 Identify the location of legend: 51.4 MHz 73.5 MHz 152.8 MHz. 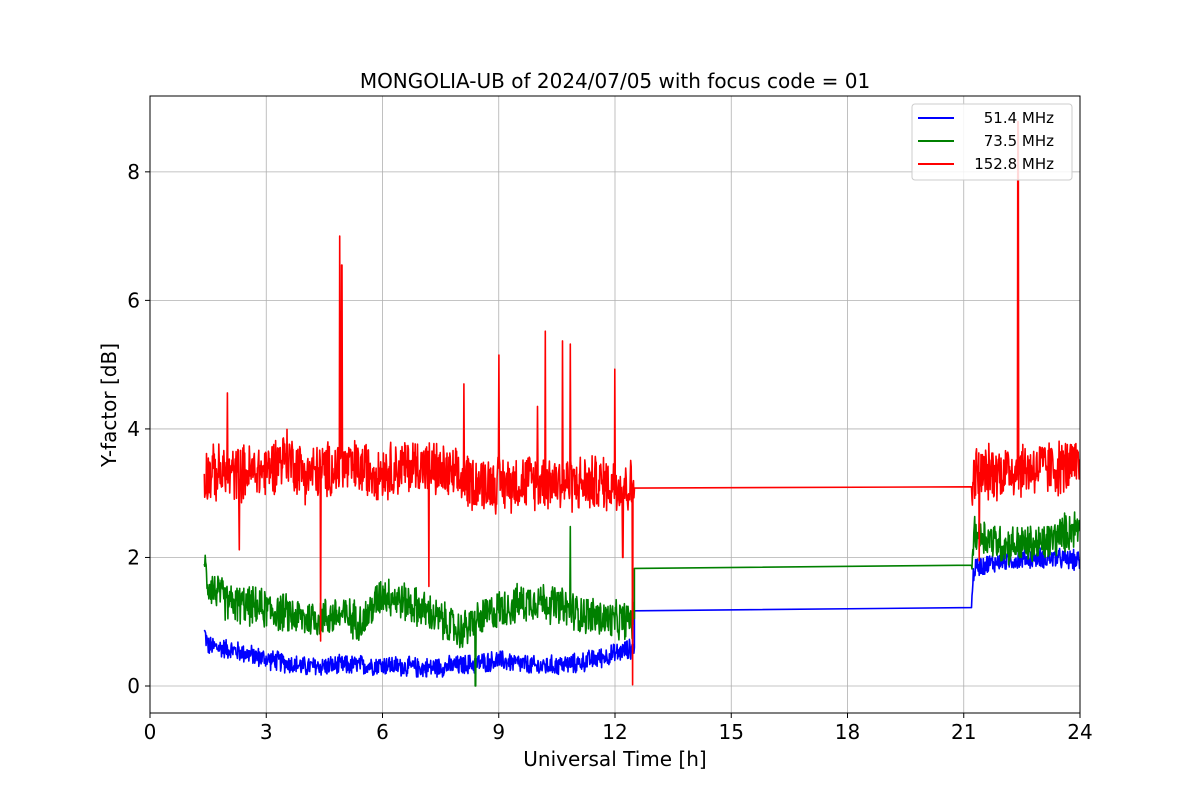
(992, 142).